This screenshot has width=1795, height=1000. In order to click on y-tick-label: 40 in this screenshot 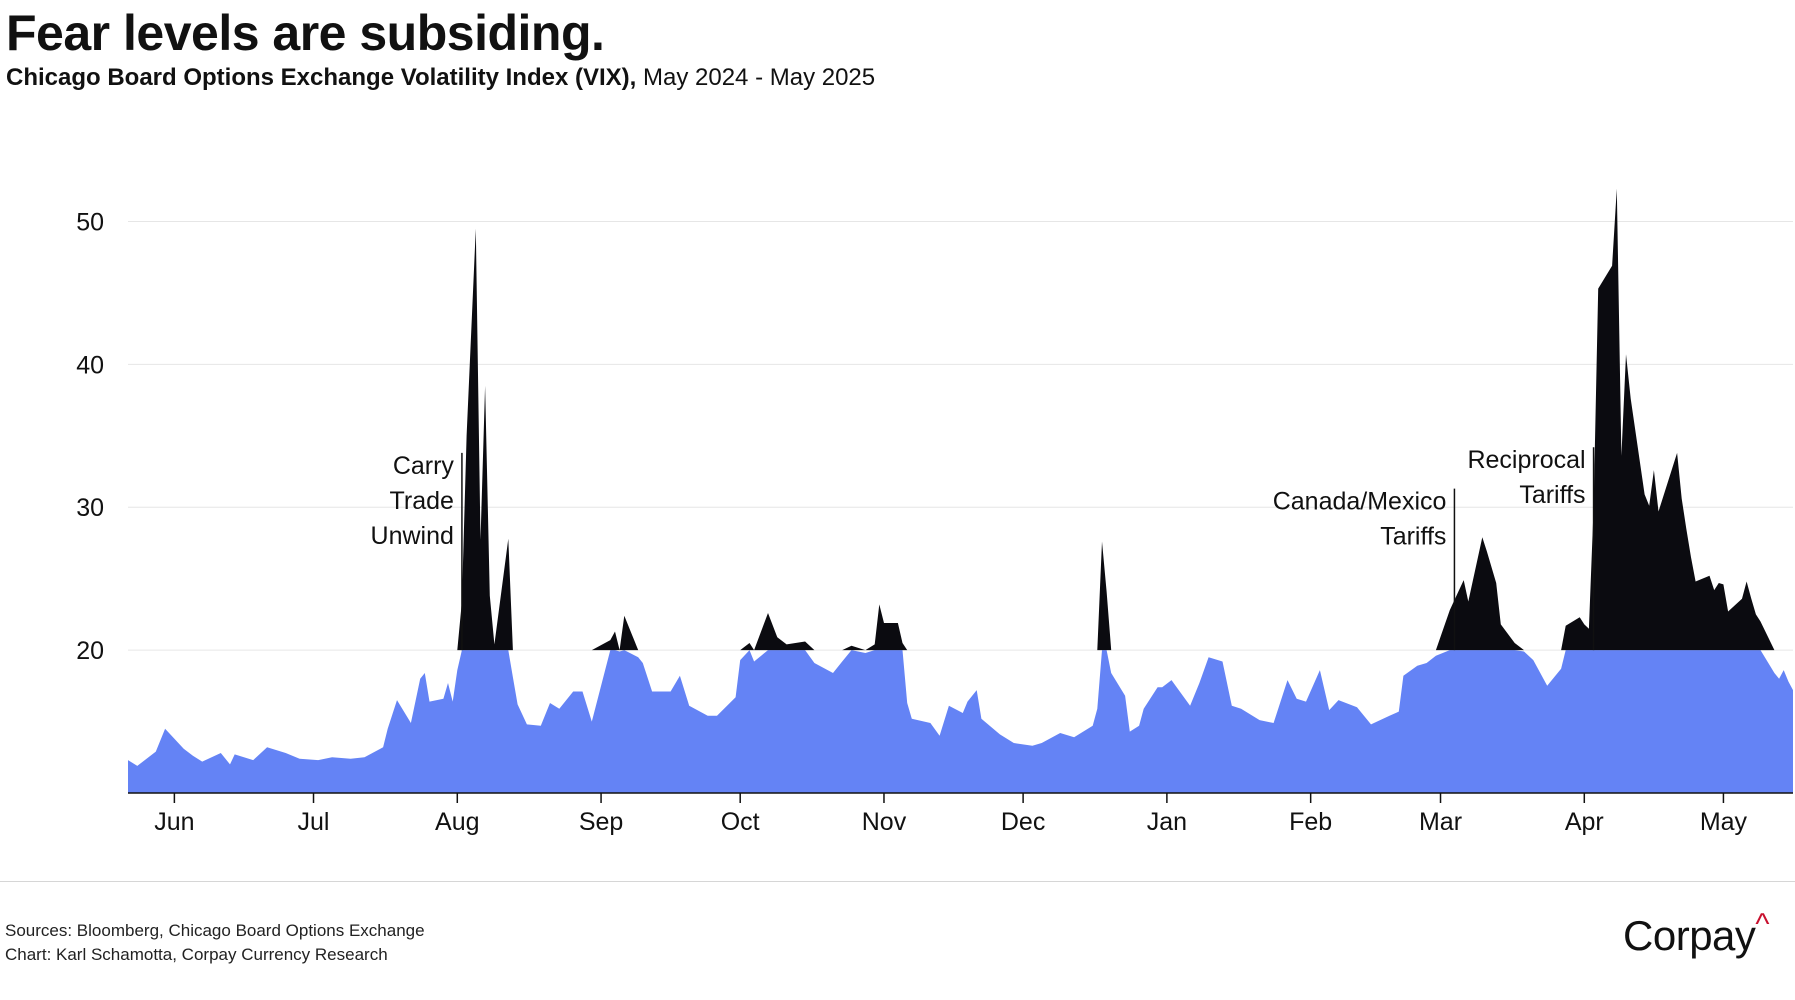, I will do `click(90, 365)`.